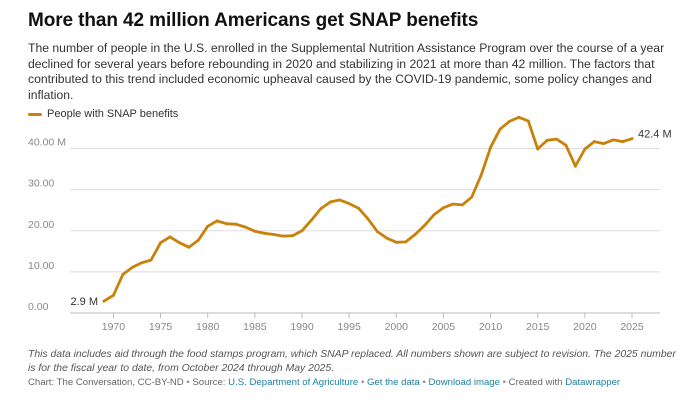 This screenshot has height=410, width=700. I want to click on x-tick-label: 1990, so click(302, 327).